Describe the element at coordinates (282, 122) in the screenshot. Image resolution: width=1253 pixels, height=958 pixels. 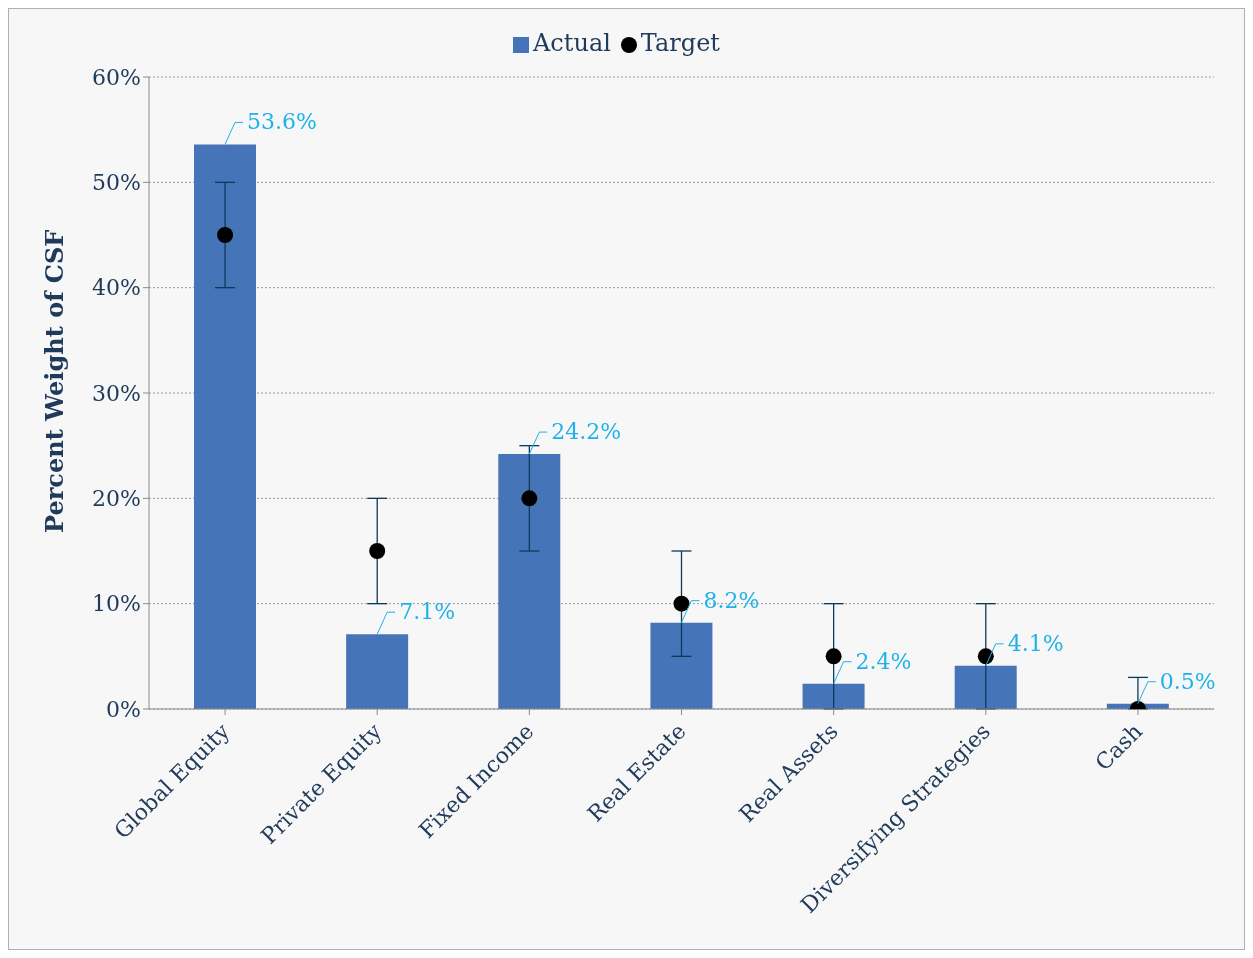
I see `data-label: 53.6%` at that location.